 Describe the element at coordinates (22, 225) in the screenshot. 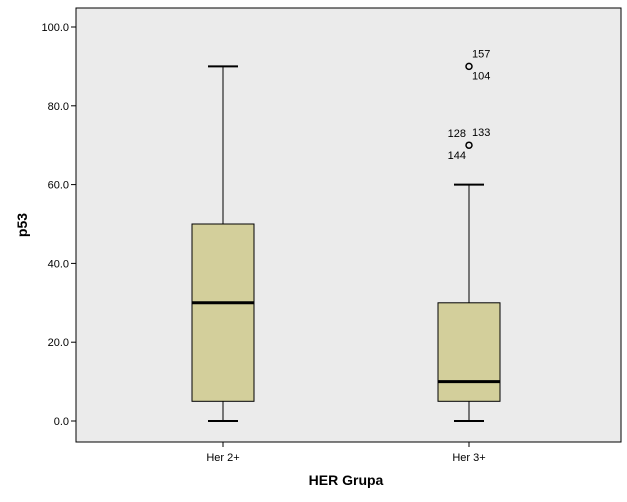

I see `y-axis-title: p53` at that location.